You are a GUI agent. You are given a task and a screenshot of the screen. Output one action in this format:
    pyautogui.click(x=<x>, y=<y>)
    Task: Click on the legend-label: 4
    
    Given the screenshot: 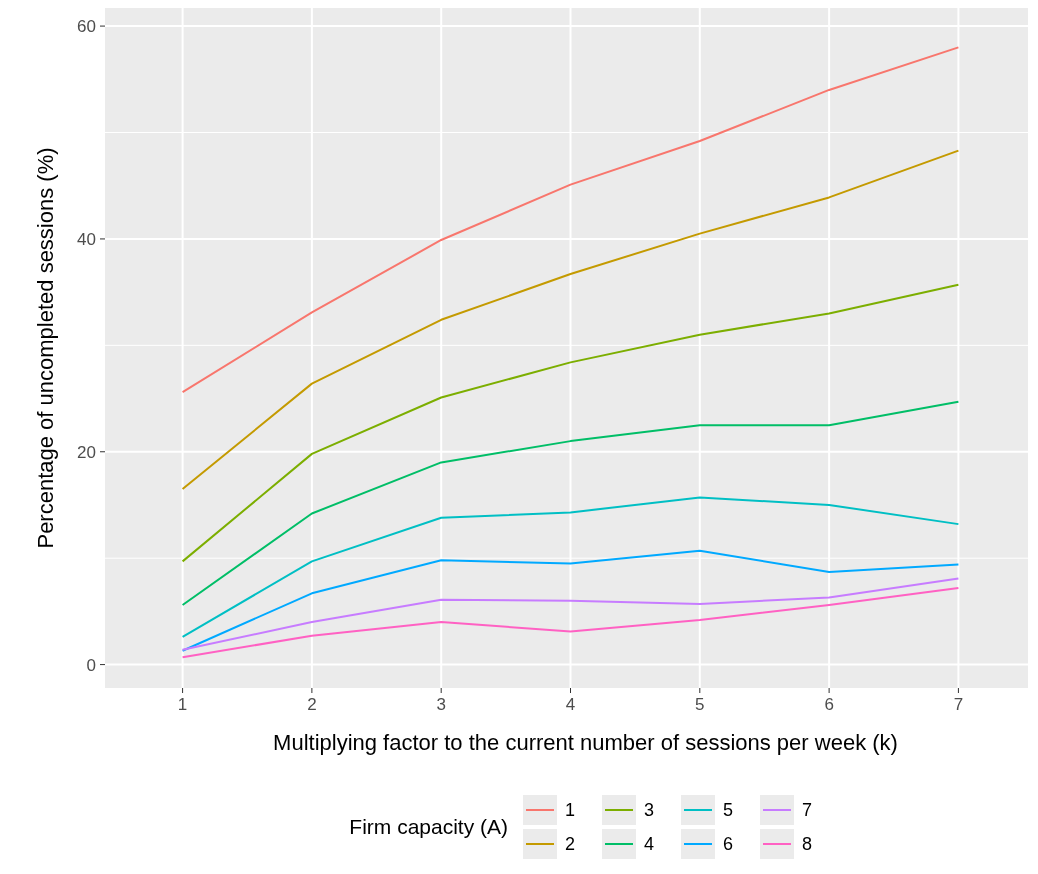 What is the action you would take?
    pyautogui.click(x=649, y=844)
    